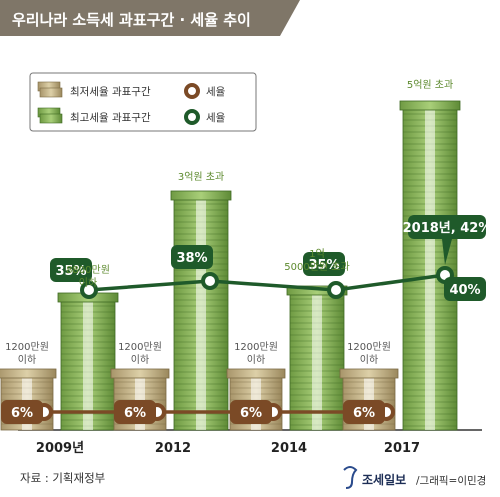  I want to click on highest-bracket-label-2: 1억 5000만원 초과, so click(316, 260).